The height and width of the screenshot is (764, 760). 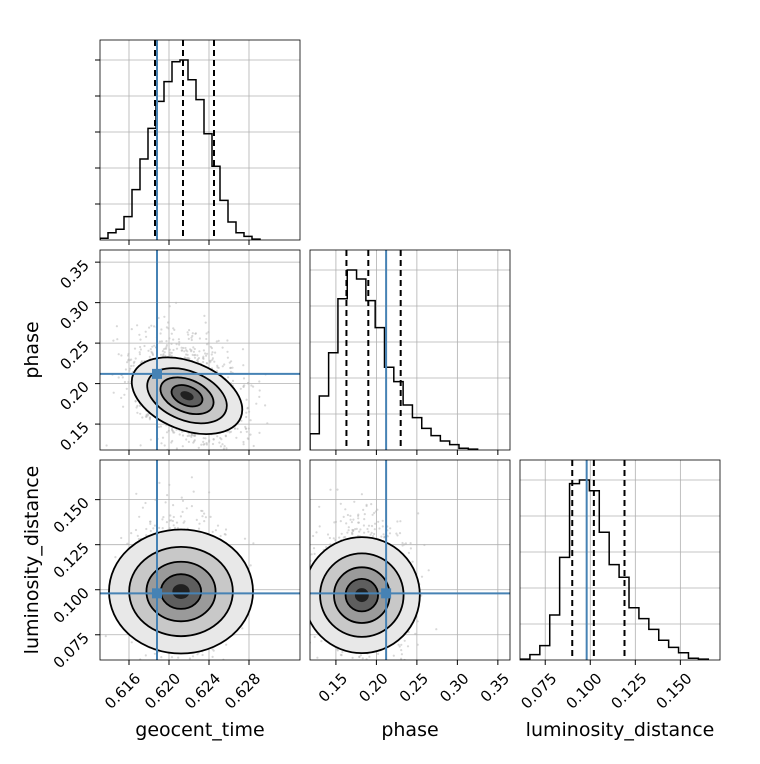 I want to click on x-axis-label-phase: phase, so click(x=409, y=730).